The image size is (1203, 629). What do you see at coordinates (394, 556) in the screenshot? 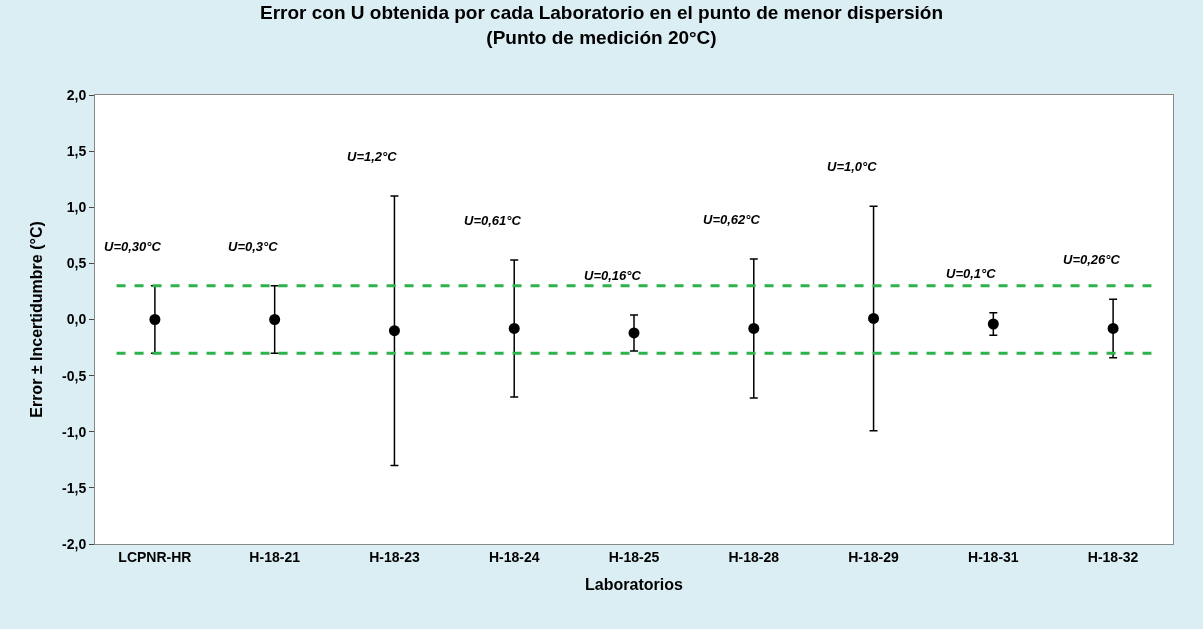
I see `x-tick-label: H-18-23` at bounding box center [394, 556].